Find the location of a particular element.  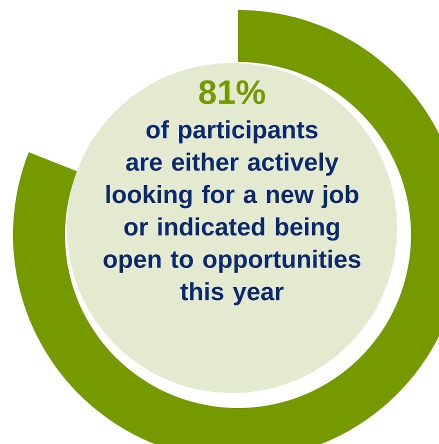

data-label: 81% is located at coordinates (232, 92).